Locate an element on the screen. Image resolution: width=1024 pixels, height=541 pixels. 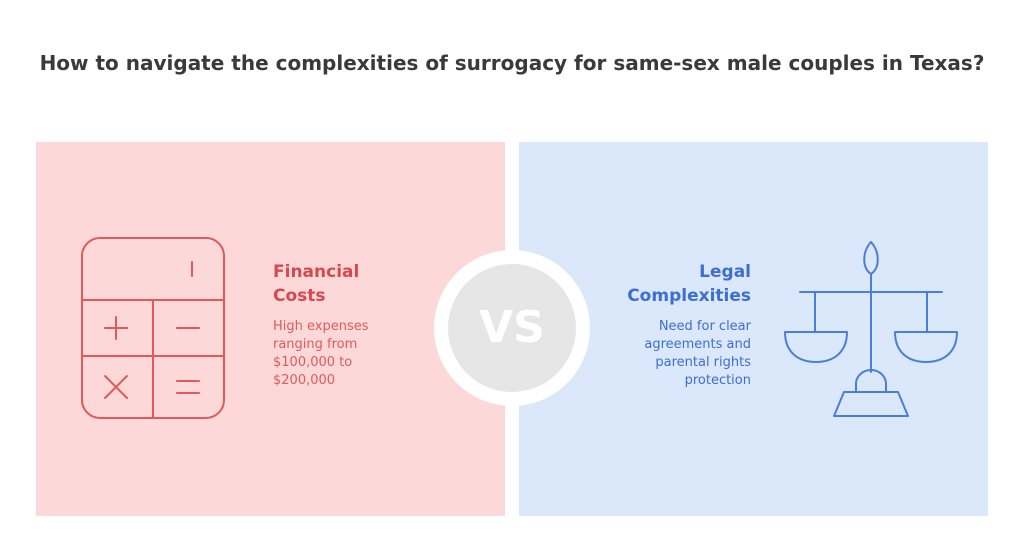
right-heading: Legal Complexities is located at coordinates (689, 284).